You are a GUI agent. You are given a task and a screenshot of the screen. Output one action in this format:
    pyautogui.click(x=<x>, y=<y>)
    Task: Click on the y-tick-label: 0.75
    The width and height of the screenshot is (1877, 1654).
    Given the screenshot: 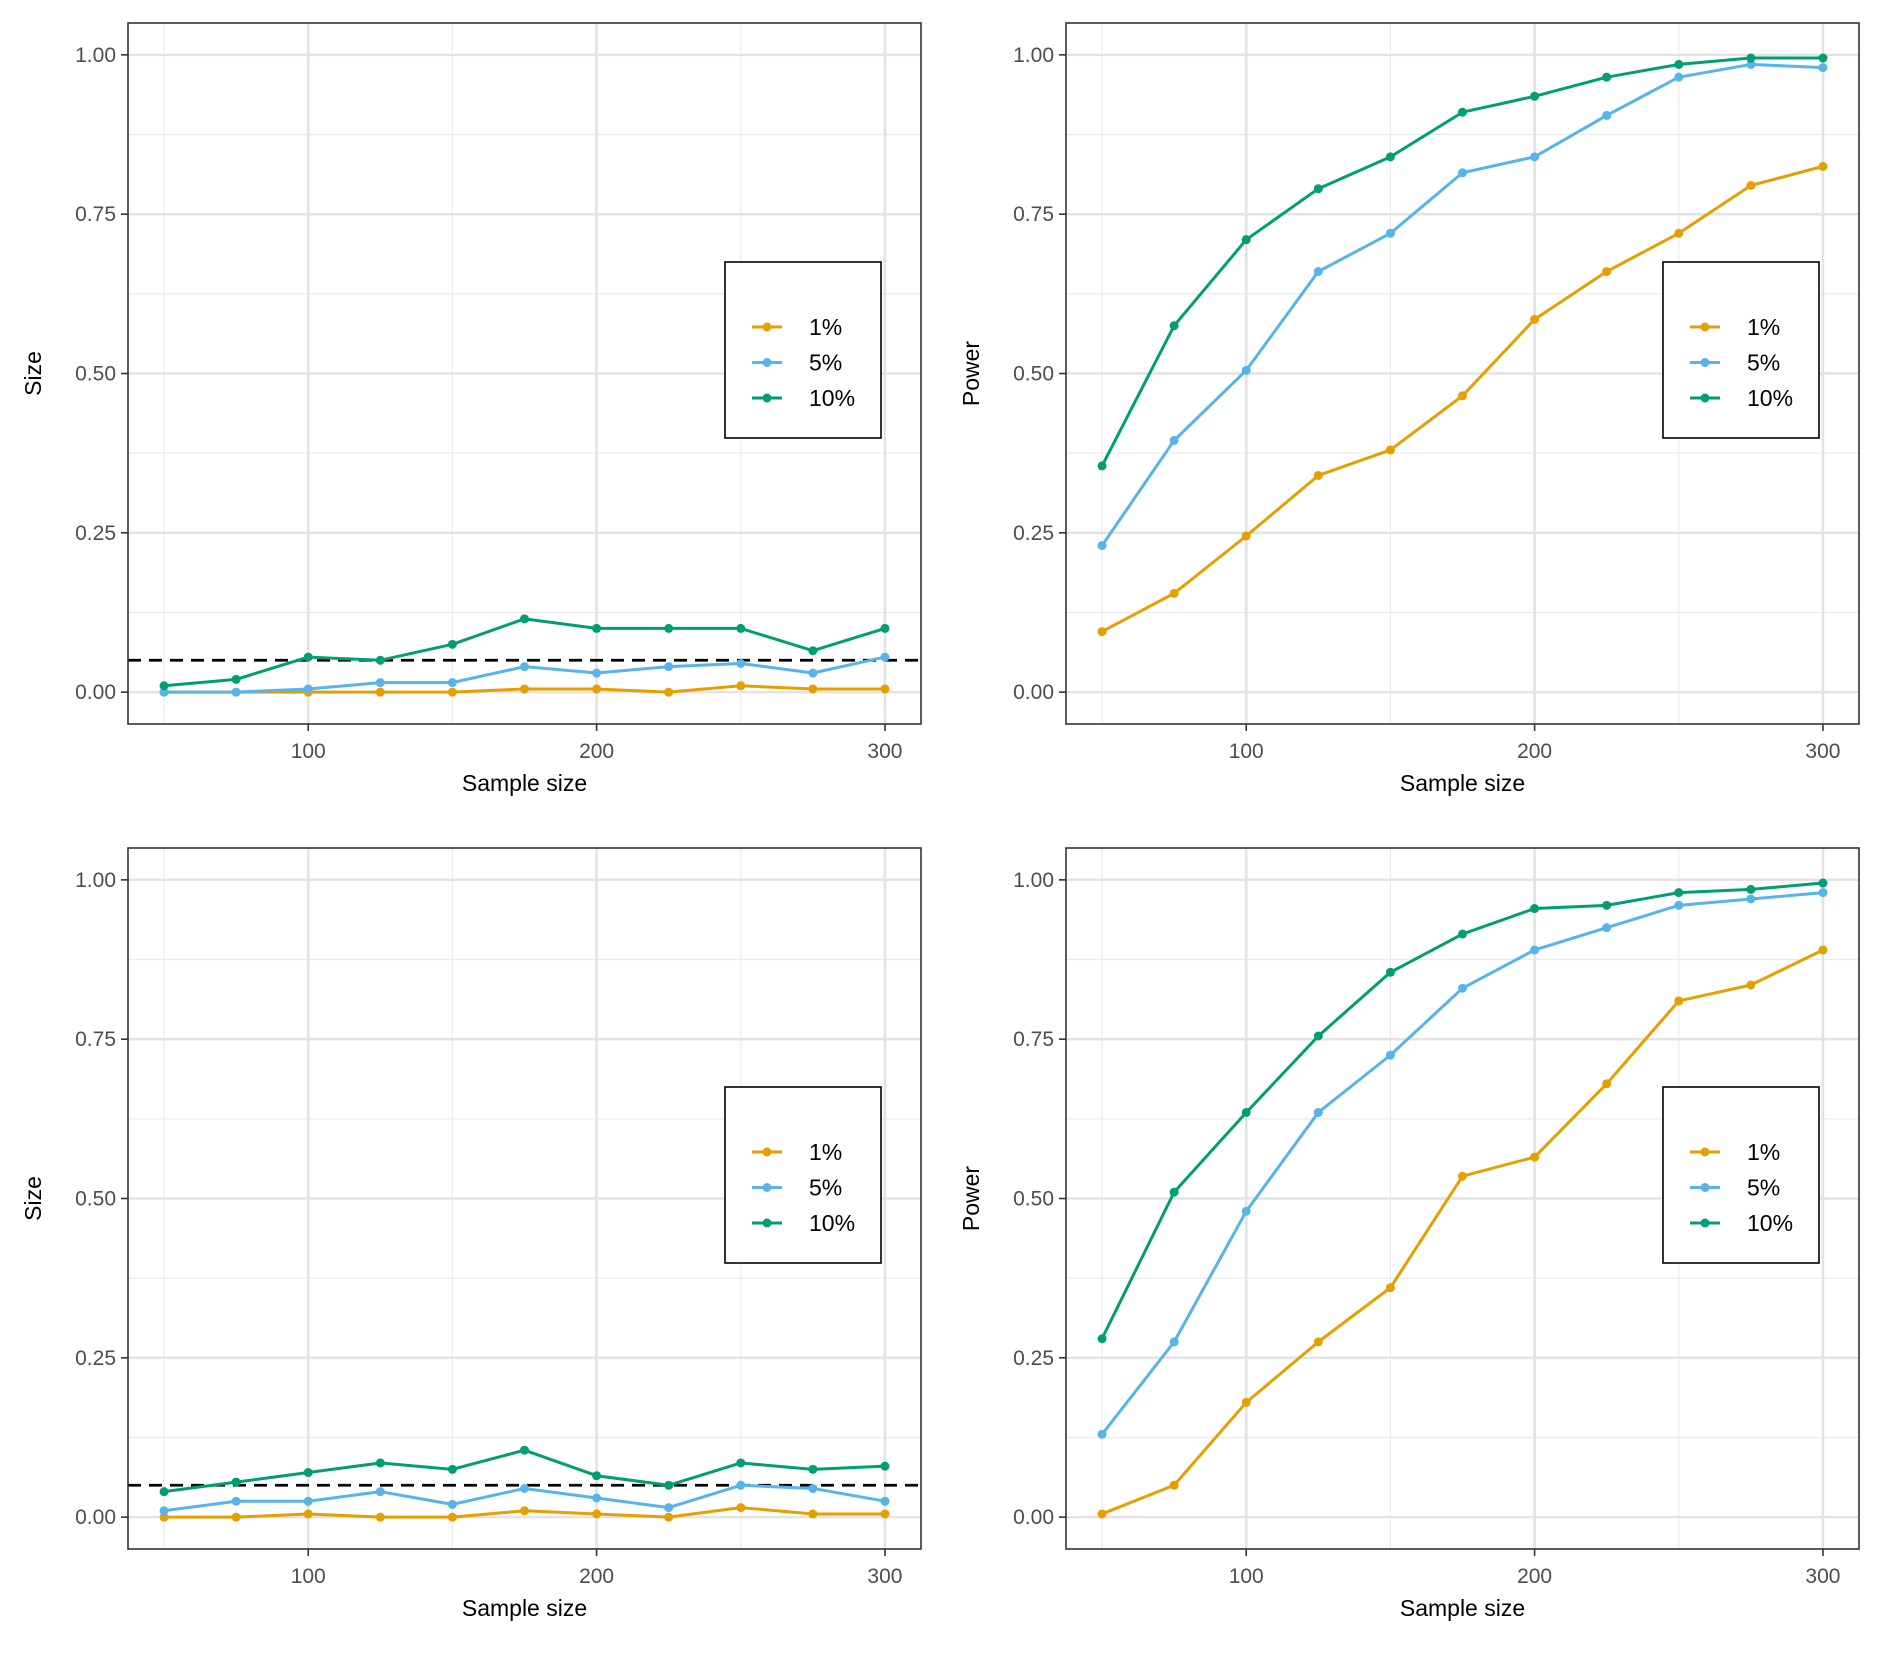 What is the action you would take?
    pyautogui.click(x=95, y=214)
    